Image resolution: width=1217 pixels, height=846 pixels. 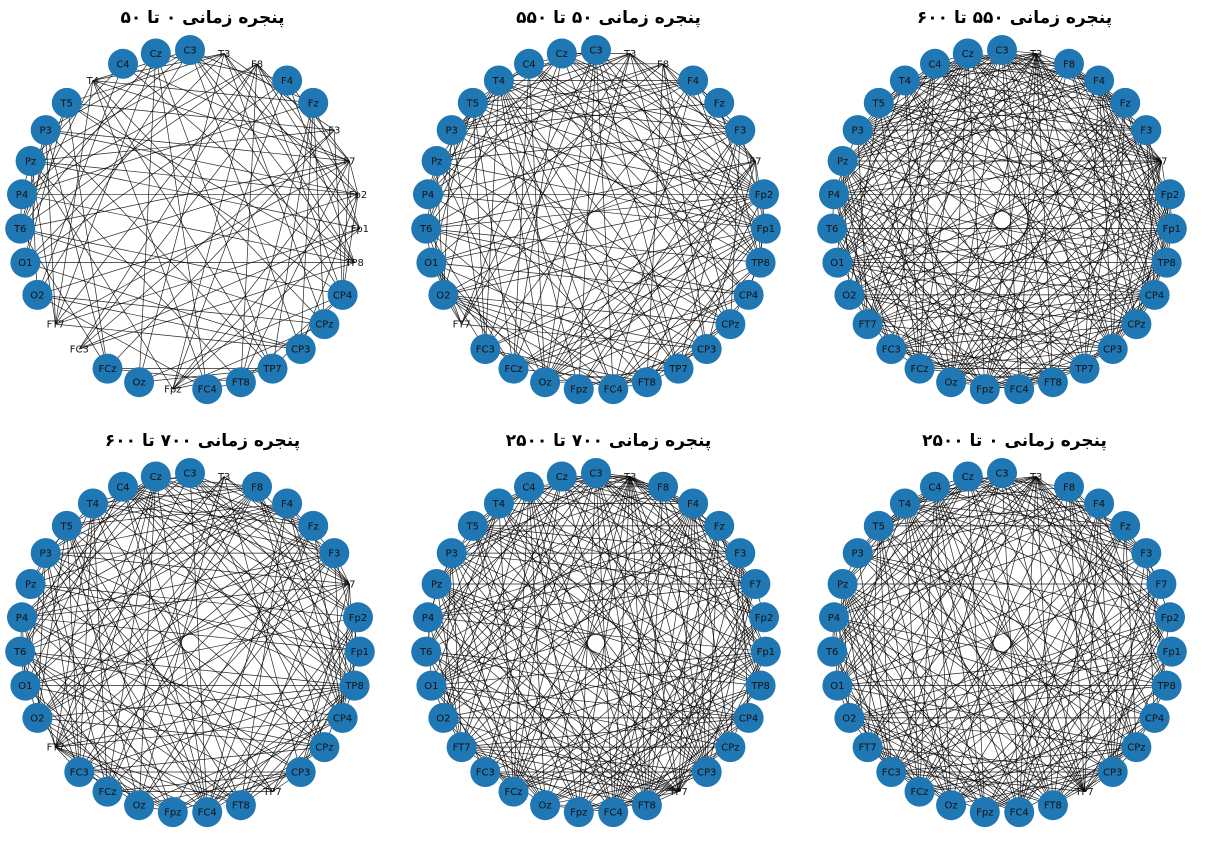 I want to click on edge-Fp1-C4, so click(x=241, y=569).